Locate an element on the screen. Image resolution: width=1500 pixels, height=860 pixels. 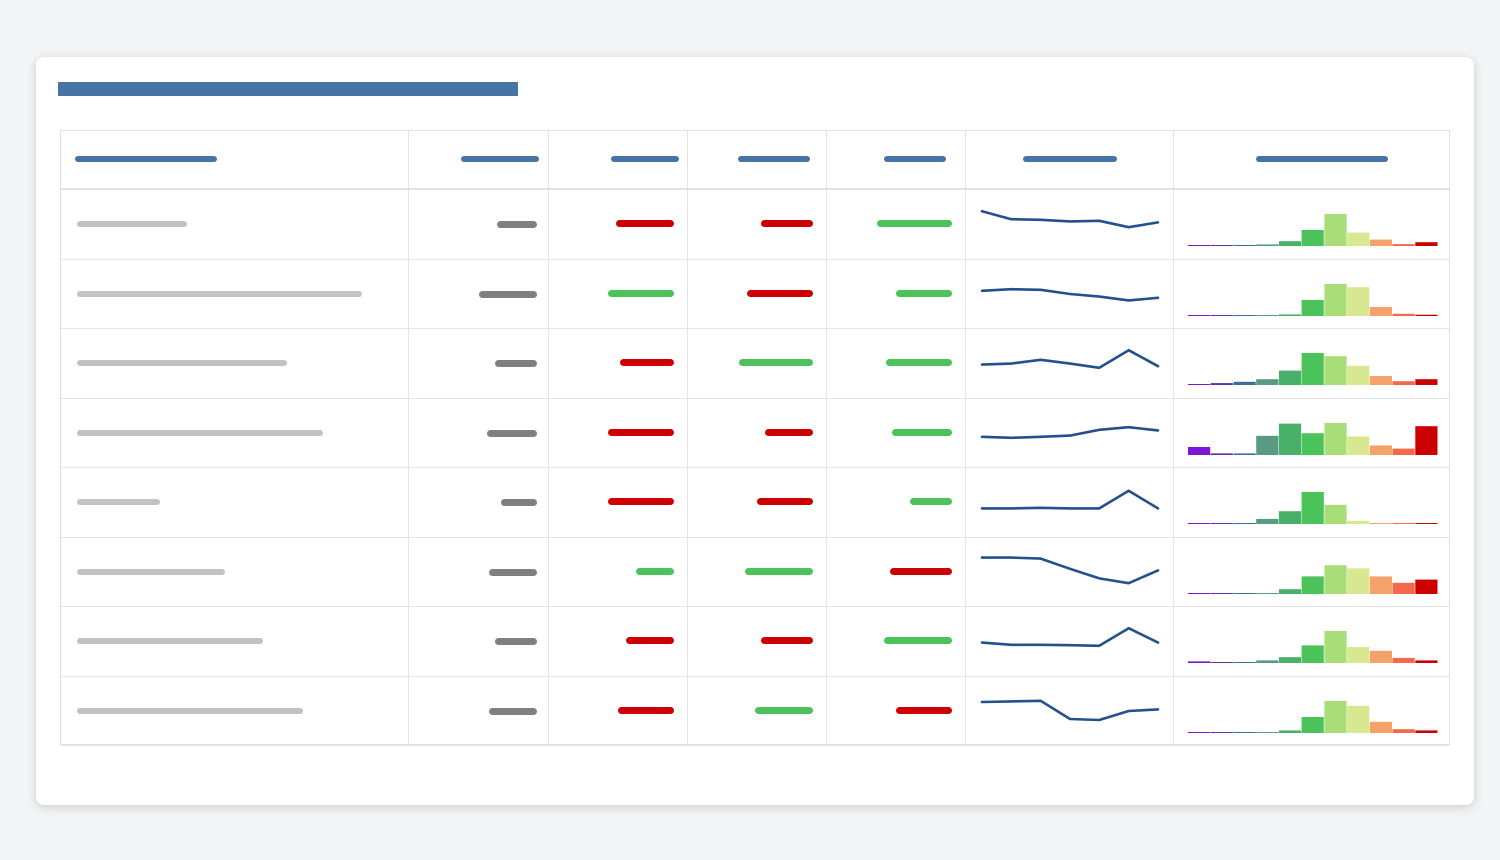
column-header-count is located at coordinates (479, 160).